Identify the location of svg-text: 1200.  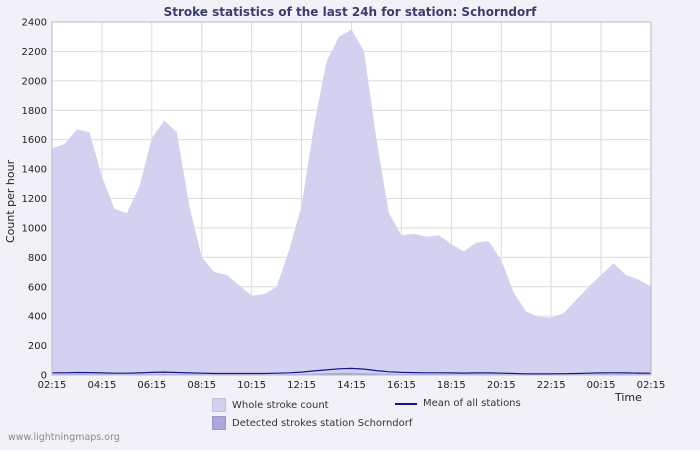
(34, 199).